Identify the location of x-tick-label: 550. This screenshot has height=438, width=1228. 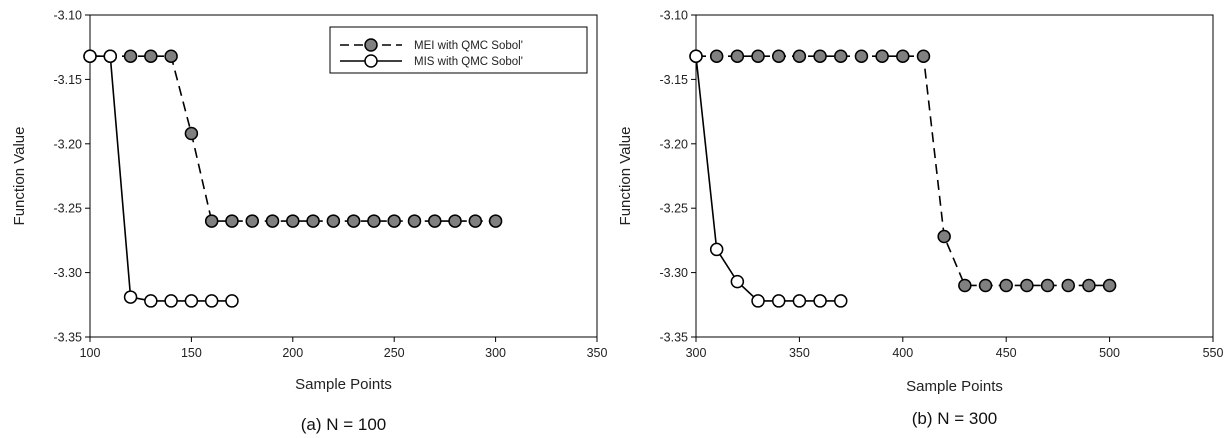
(1213, 353).